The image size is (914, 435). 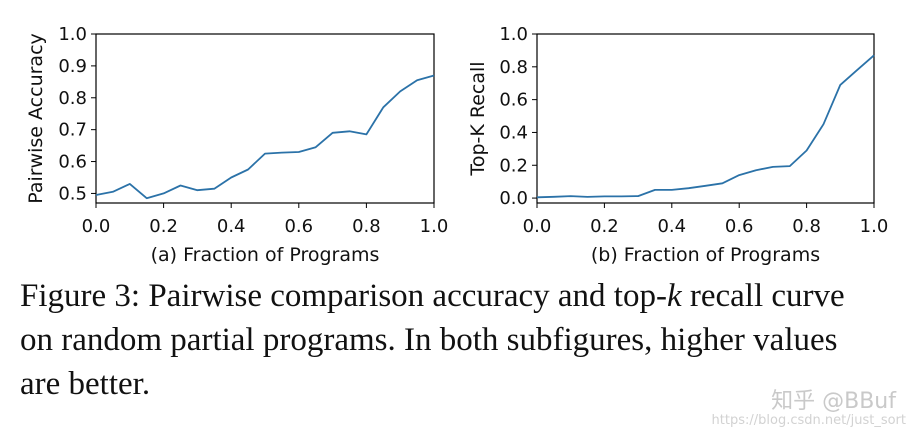 What do you see at coordinates (72, 130) in the screenshot?
I see `chart-a-y-tick-label: 0.7` at bounding box center [72, 130].